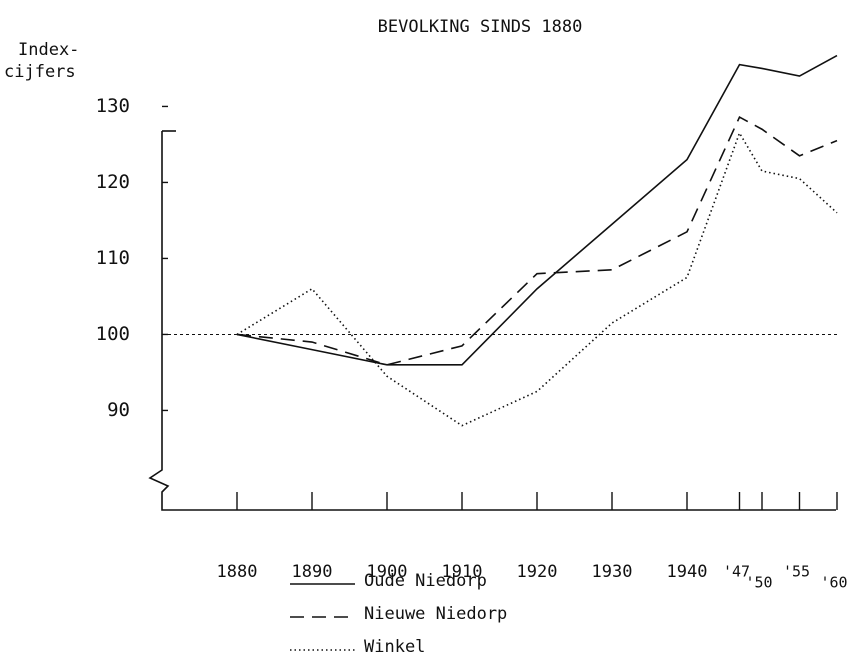 Image resolution: width=856 pixels, height=665 pixels. I want to click on x-tick-label: '50, so click(758, 583).